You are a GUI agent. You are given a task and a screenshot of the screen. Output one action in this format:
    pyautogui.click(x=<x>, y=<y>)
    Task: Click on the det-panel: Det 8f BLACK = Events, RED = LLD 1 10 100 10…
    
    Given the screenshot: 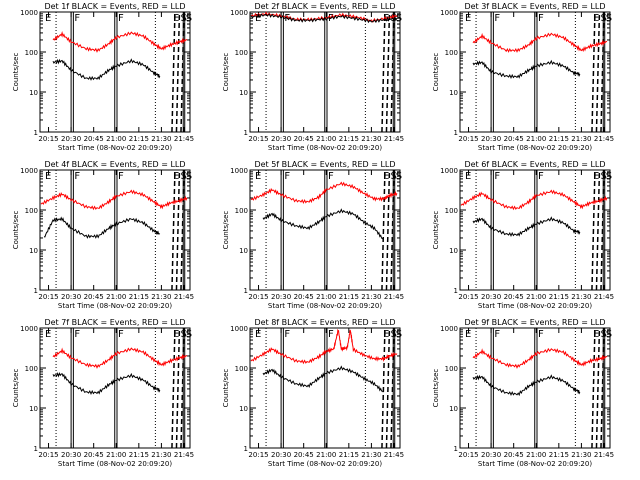 What is the action you would take?
    pyautogui.click(x=313, y=393)
    